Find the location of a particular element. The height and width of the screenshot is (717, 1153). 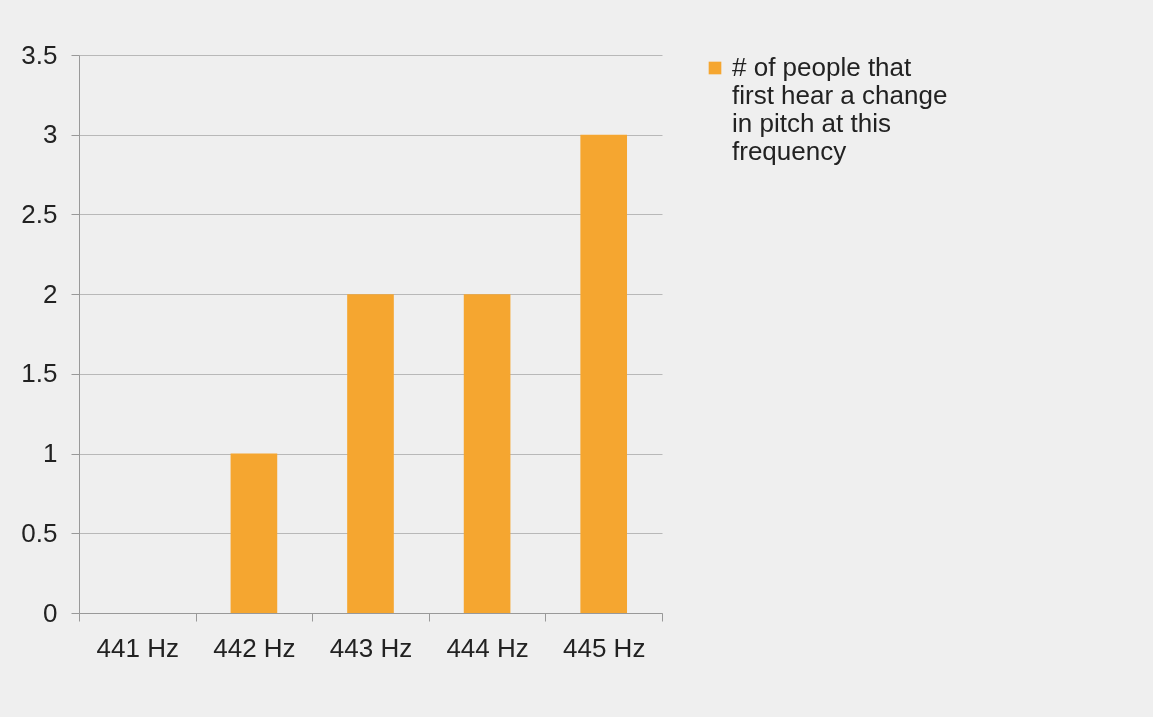

y-tick-label: 0 is located at coordinates (50, 612).